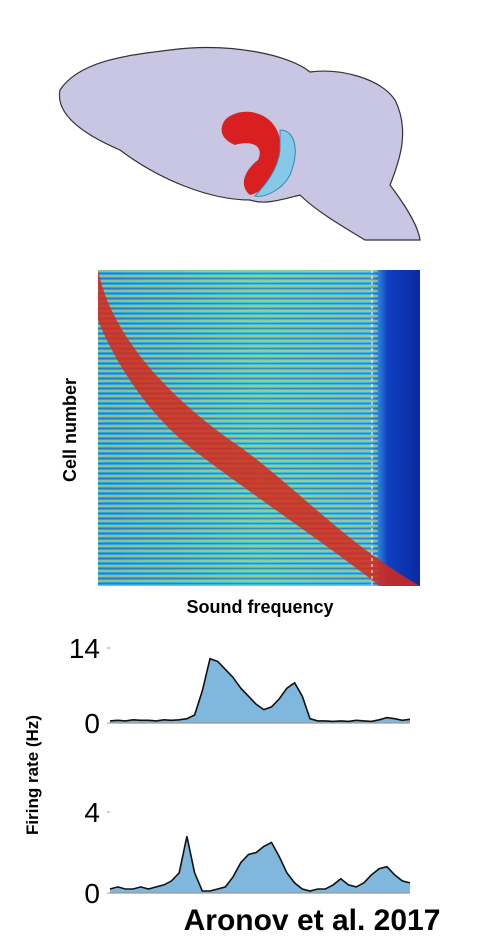  Describe the element at coordinates (32, 775) in the screenshot. I see `y-axis-label: Firing rate (Hz)` at that location.